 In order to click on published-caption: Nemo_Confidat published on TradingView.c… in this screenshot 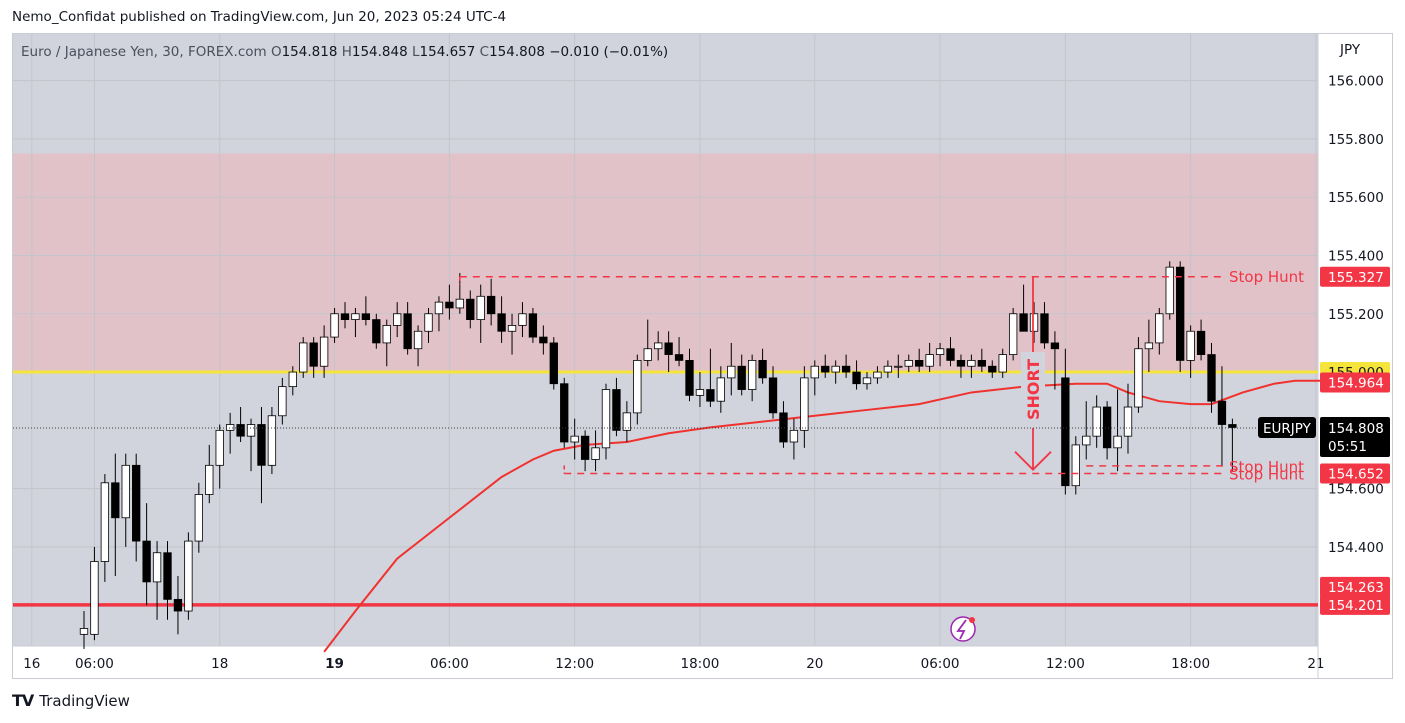, I will do `click(259, 17)`.